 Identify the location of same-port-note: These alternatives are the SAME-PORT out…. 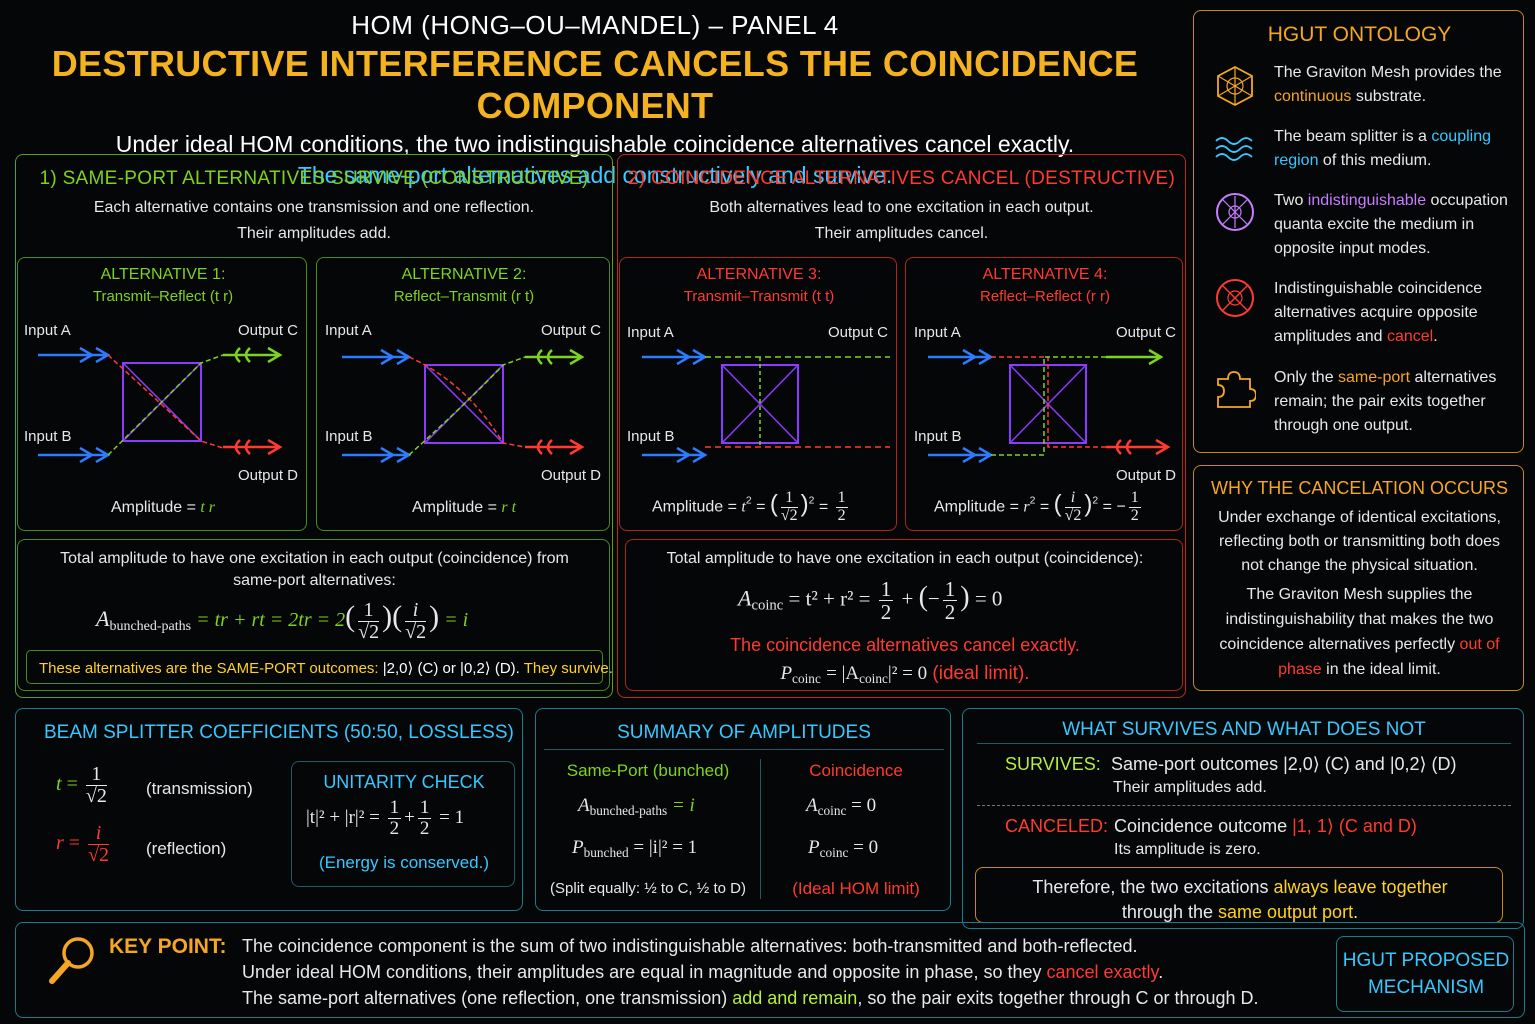
(319, 667).